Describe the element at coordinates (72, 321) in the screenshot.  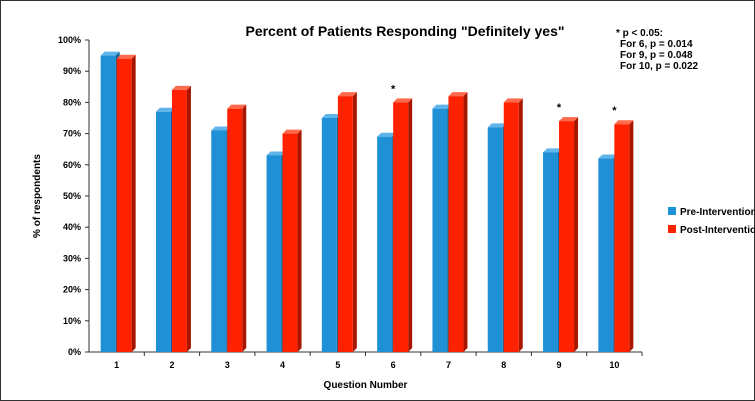
I see `y-tick-label: 10%` at that location.